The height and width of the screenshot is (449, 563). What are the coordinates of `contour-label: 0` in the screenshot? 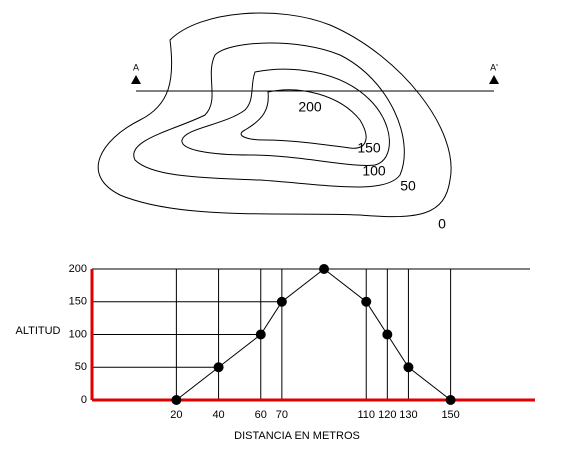 It's located at (442, 224).